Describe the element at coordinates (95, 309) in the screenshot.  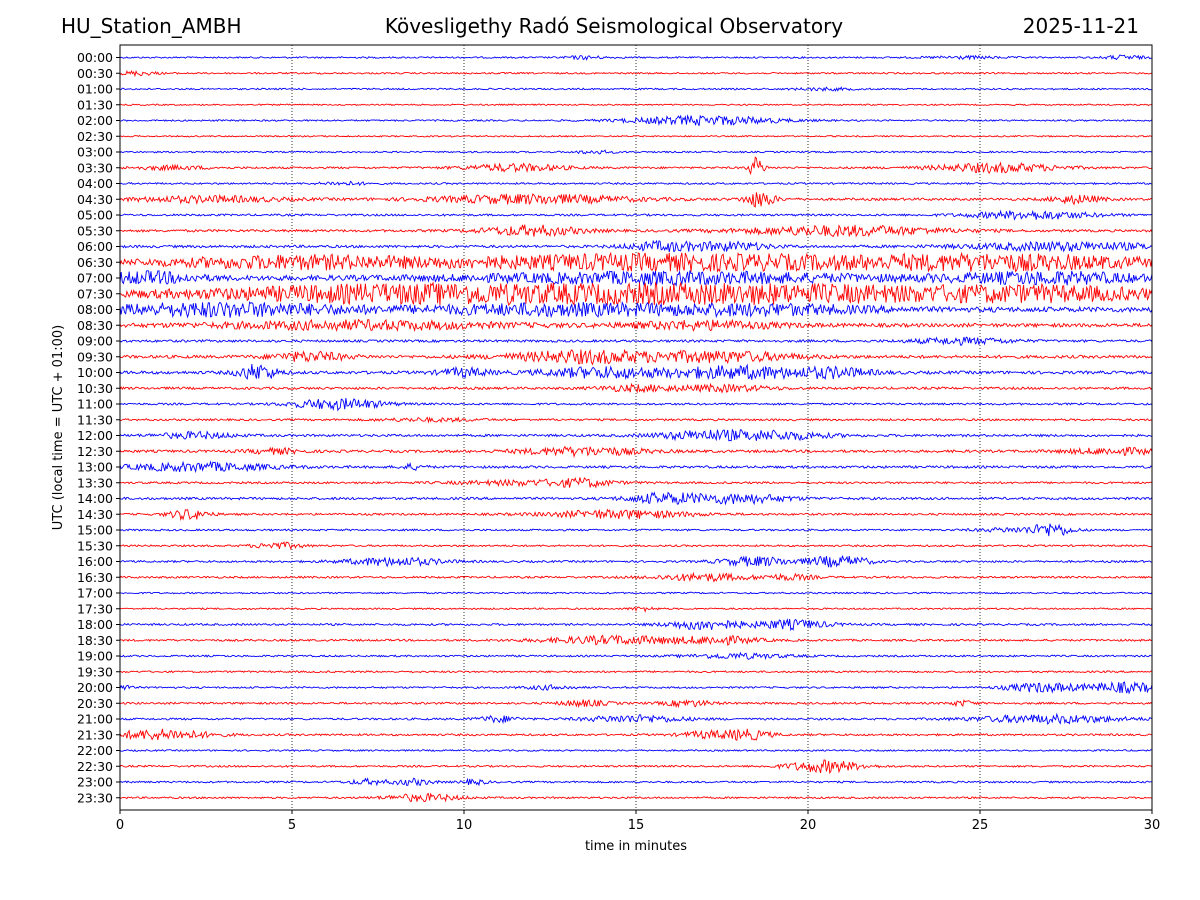
I see `y-tick-label: 08:00` at that location.